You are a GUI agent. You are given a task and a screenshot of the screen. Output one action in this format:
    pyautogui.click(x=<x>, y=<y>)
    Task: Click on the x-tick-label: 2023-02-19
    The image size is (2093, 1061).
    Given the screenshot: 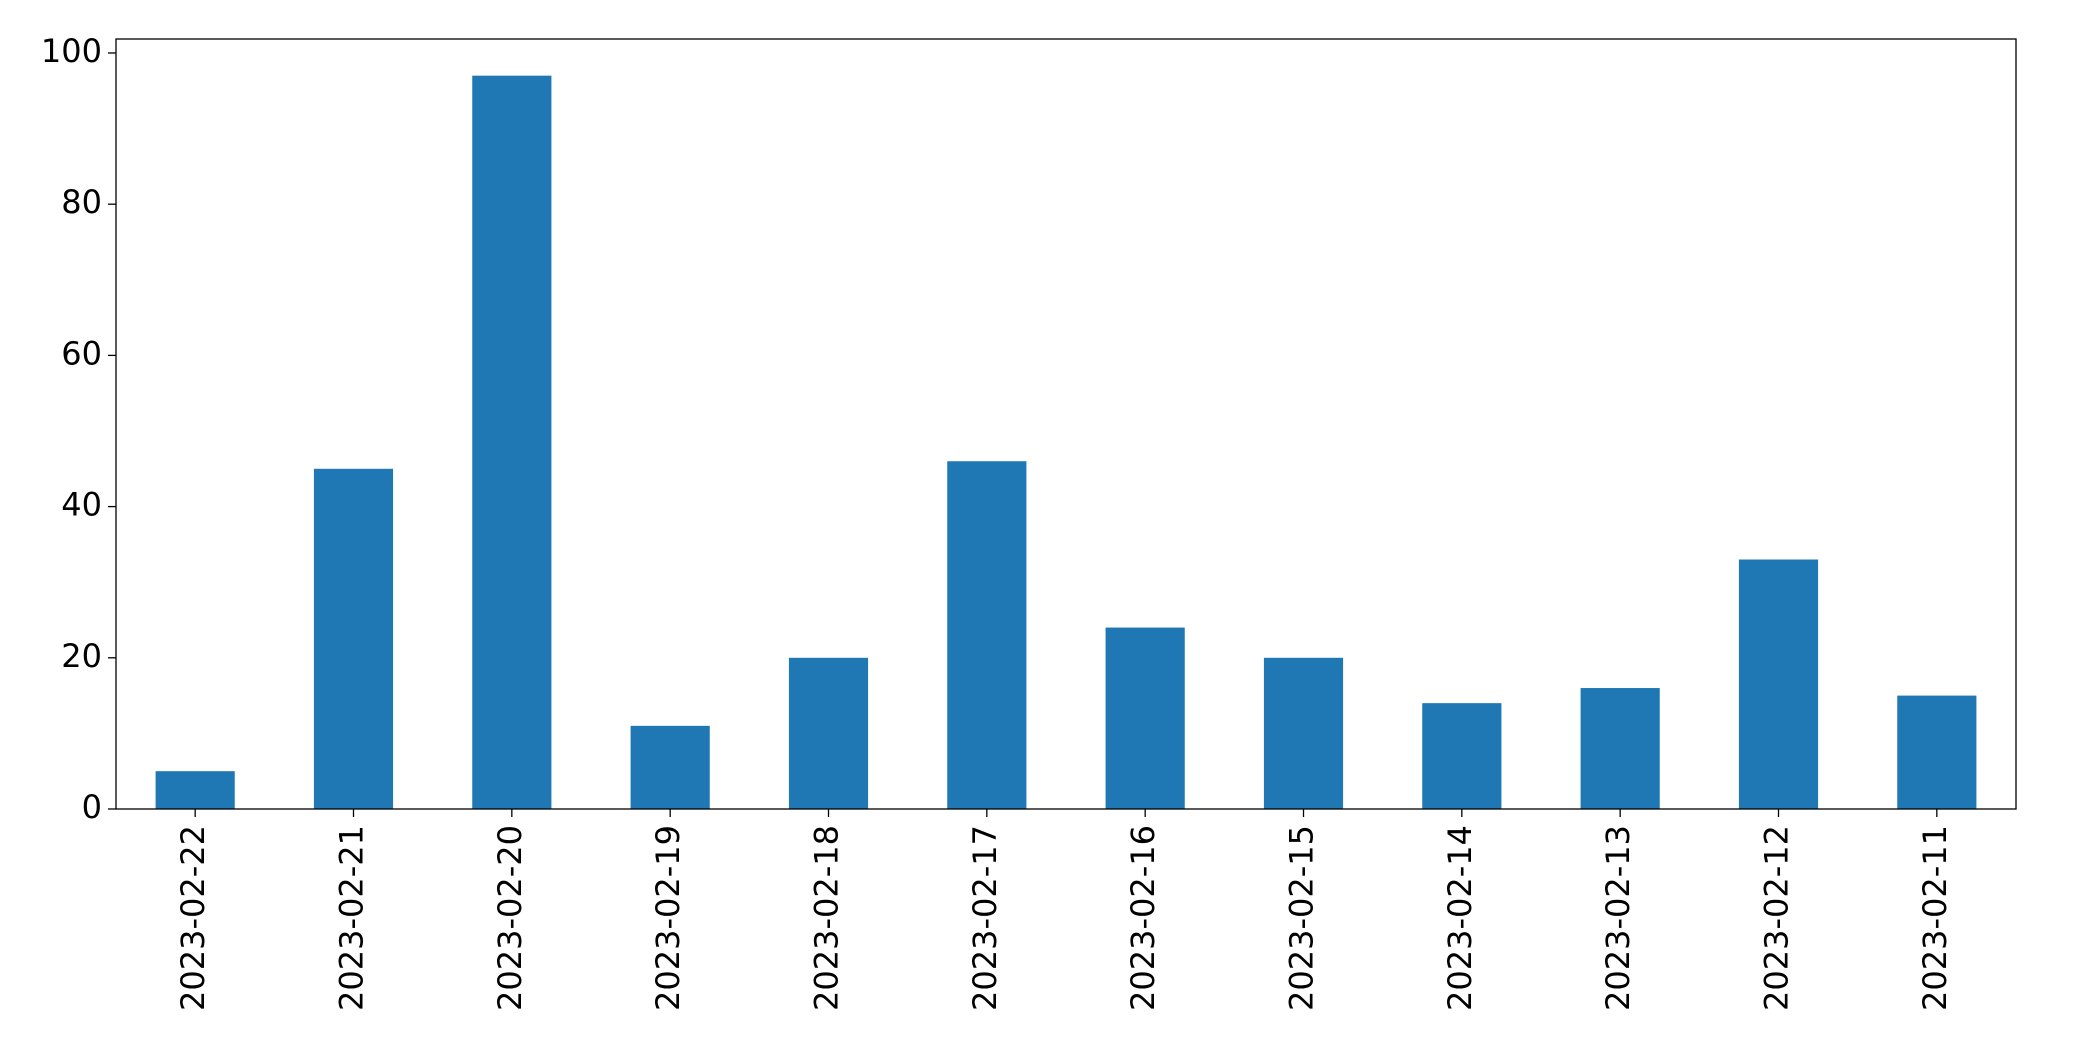 What is the action you would take?
    pyautogui.click(x=668, y=918)
    